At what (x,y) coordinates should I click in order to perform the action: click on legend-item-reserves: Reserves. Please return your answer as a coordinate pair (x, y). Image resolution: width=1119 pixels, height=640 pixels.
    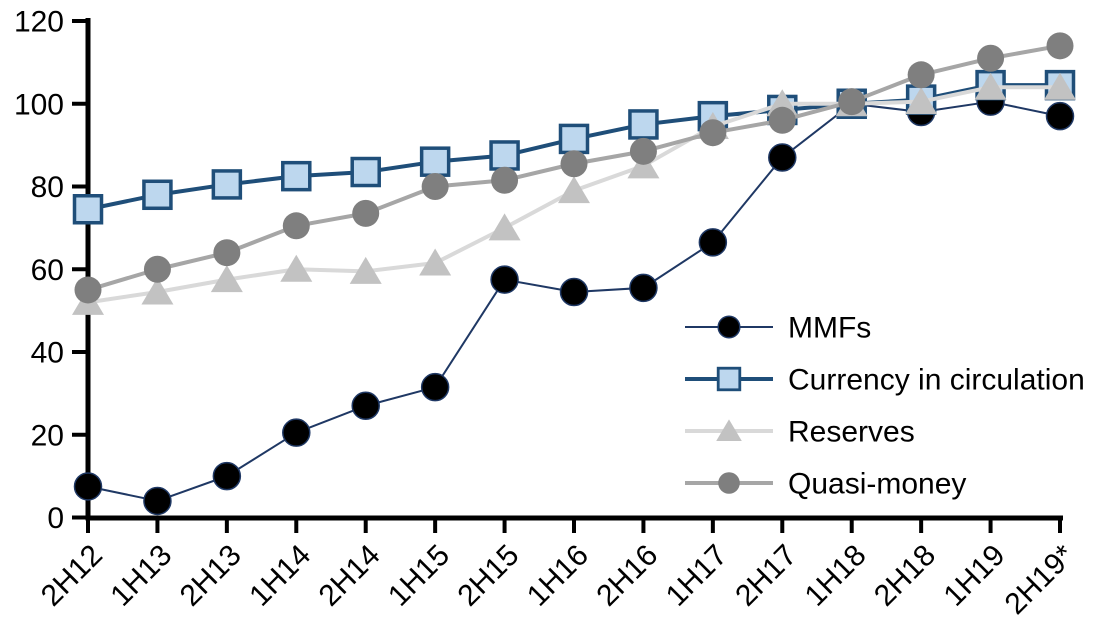
    Looking at the image, I should click on (800, 432).